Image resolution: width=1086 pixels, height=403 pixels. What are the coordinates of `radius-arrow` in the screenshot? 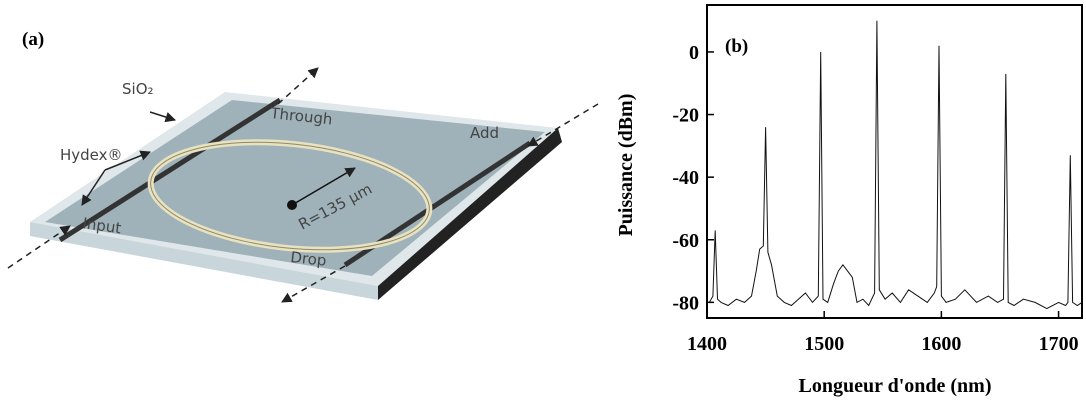 It's located at (323, 186).